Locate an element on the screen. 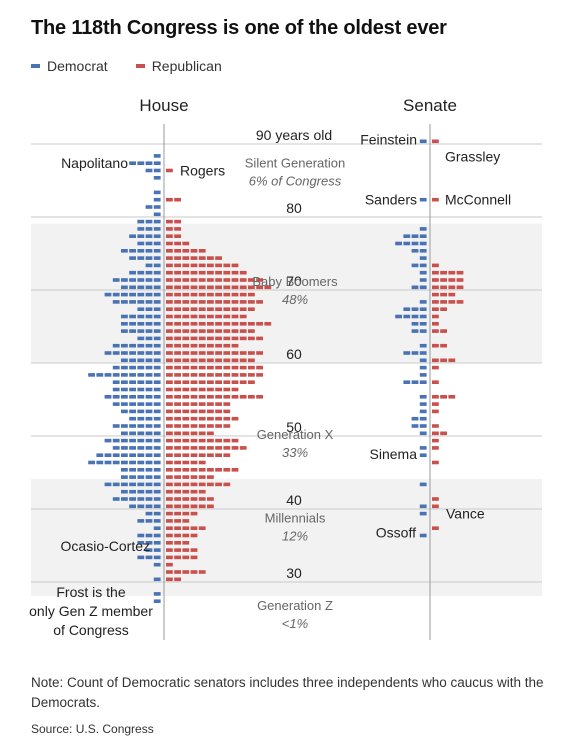 The width and height of the screenshot is (573, 750). annotation-frost-line-1: only Gen Z member is located at coordinates (91, 611).